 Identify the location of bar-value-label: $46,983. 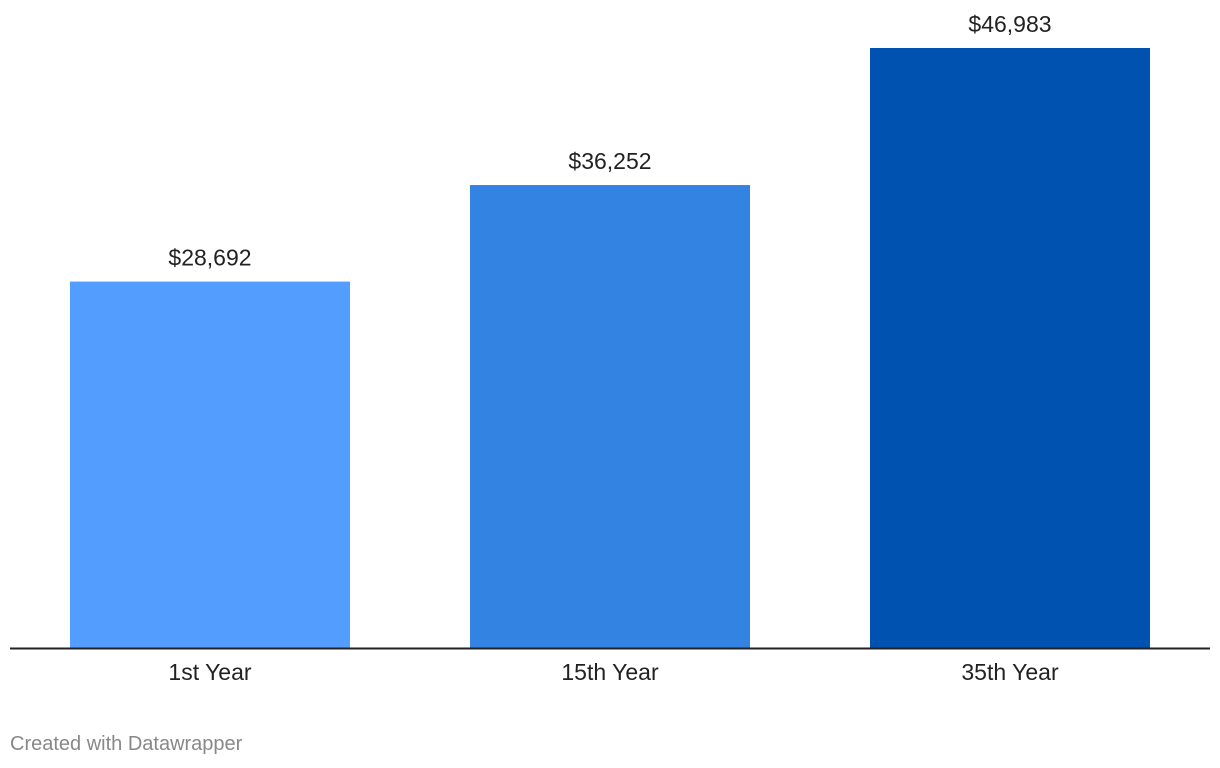
(1009, 24).